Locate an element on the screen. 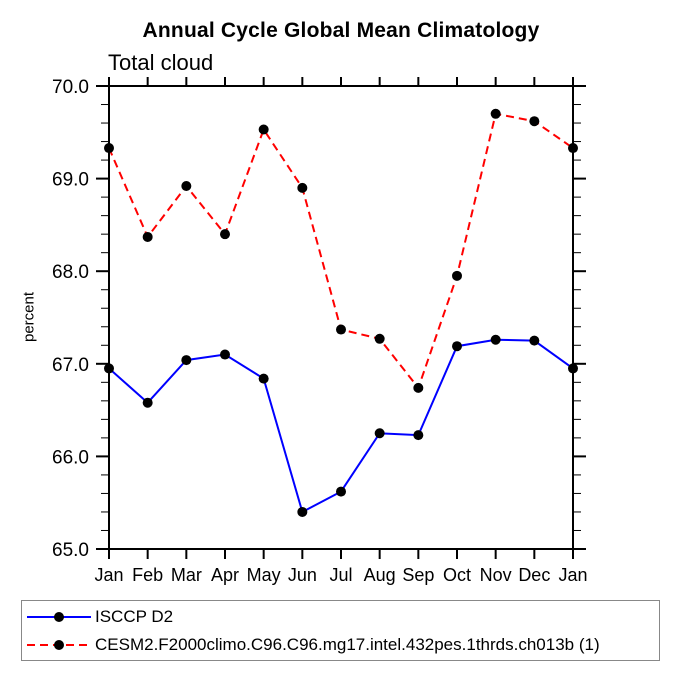  legend-label-isccp: ISCCP D2 is located at coordinates (134, 616).